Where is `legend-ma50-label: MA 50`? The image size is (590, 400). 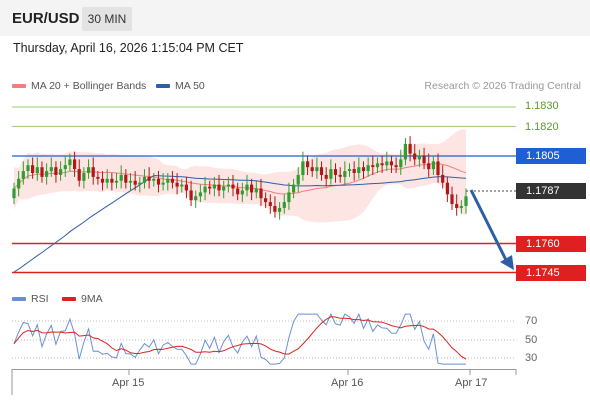
legend-ma50-label: MA 50 is located at coordinates (190, 86).